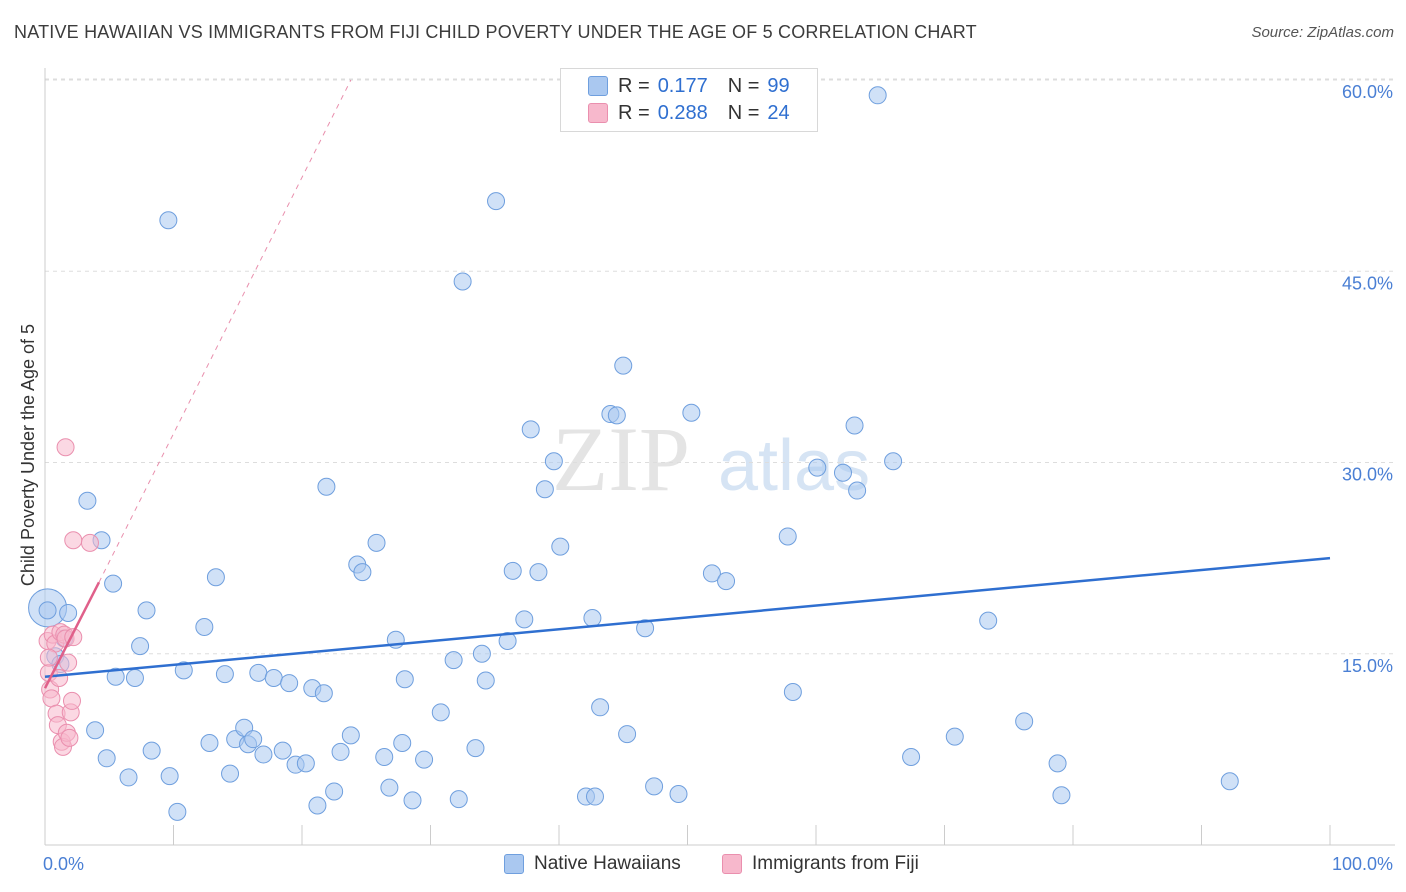 The width and height of the screenshot is (1406, 892). I want to click on chart-source: Source: ZipAtlas.com, so click(1322, 32).